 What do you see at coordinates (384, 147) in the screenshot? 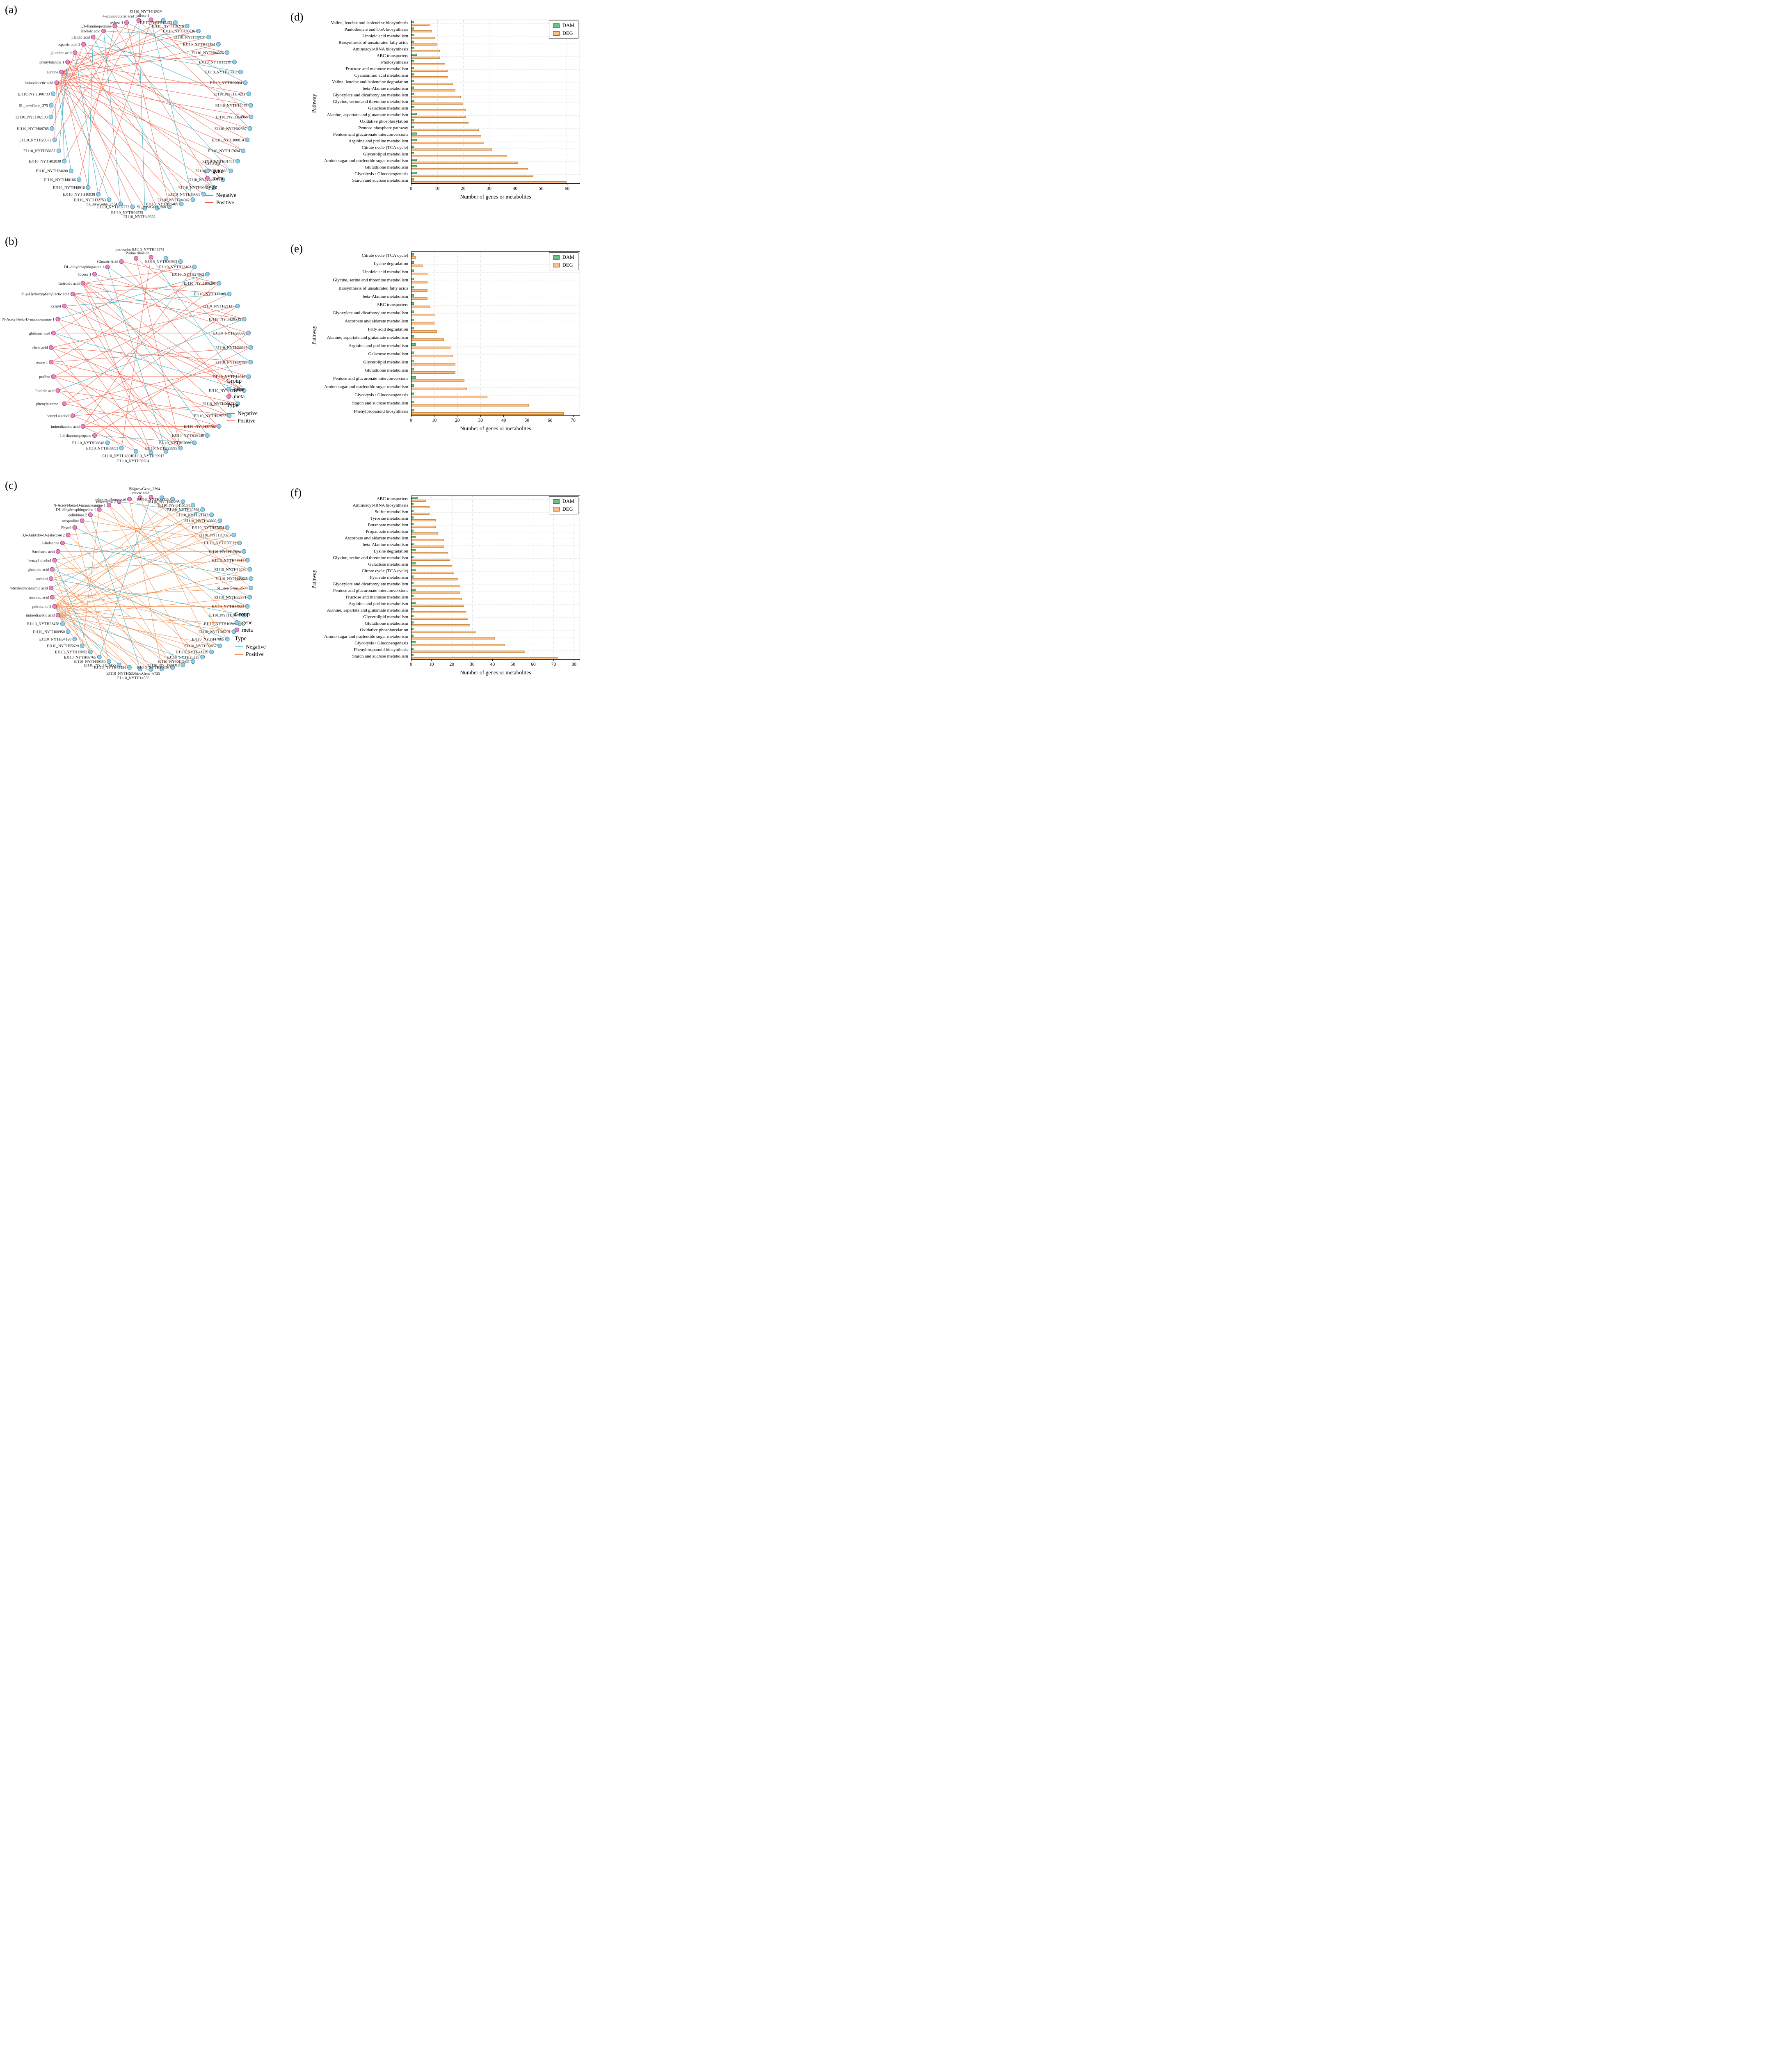
I see `category-label: Citrate cycle (TCA cycle)` at bounding box center [384, 147].